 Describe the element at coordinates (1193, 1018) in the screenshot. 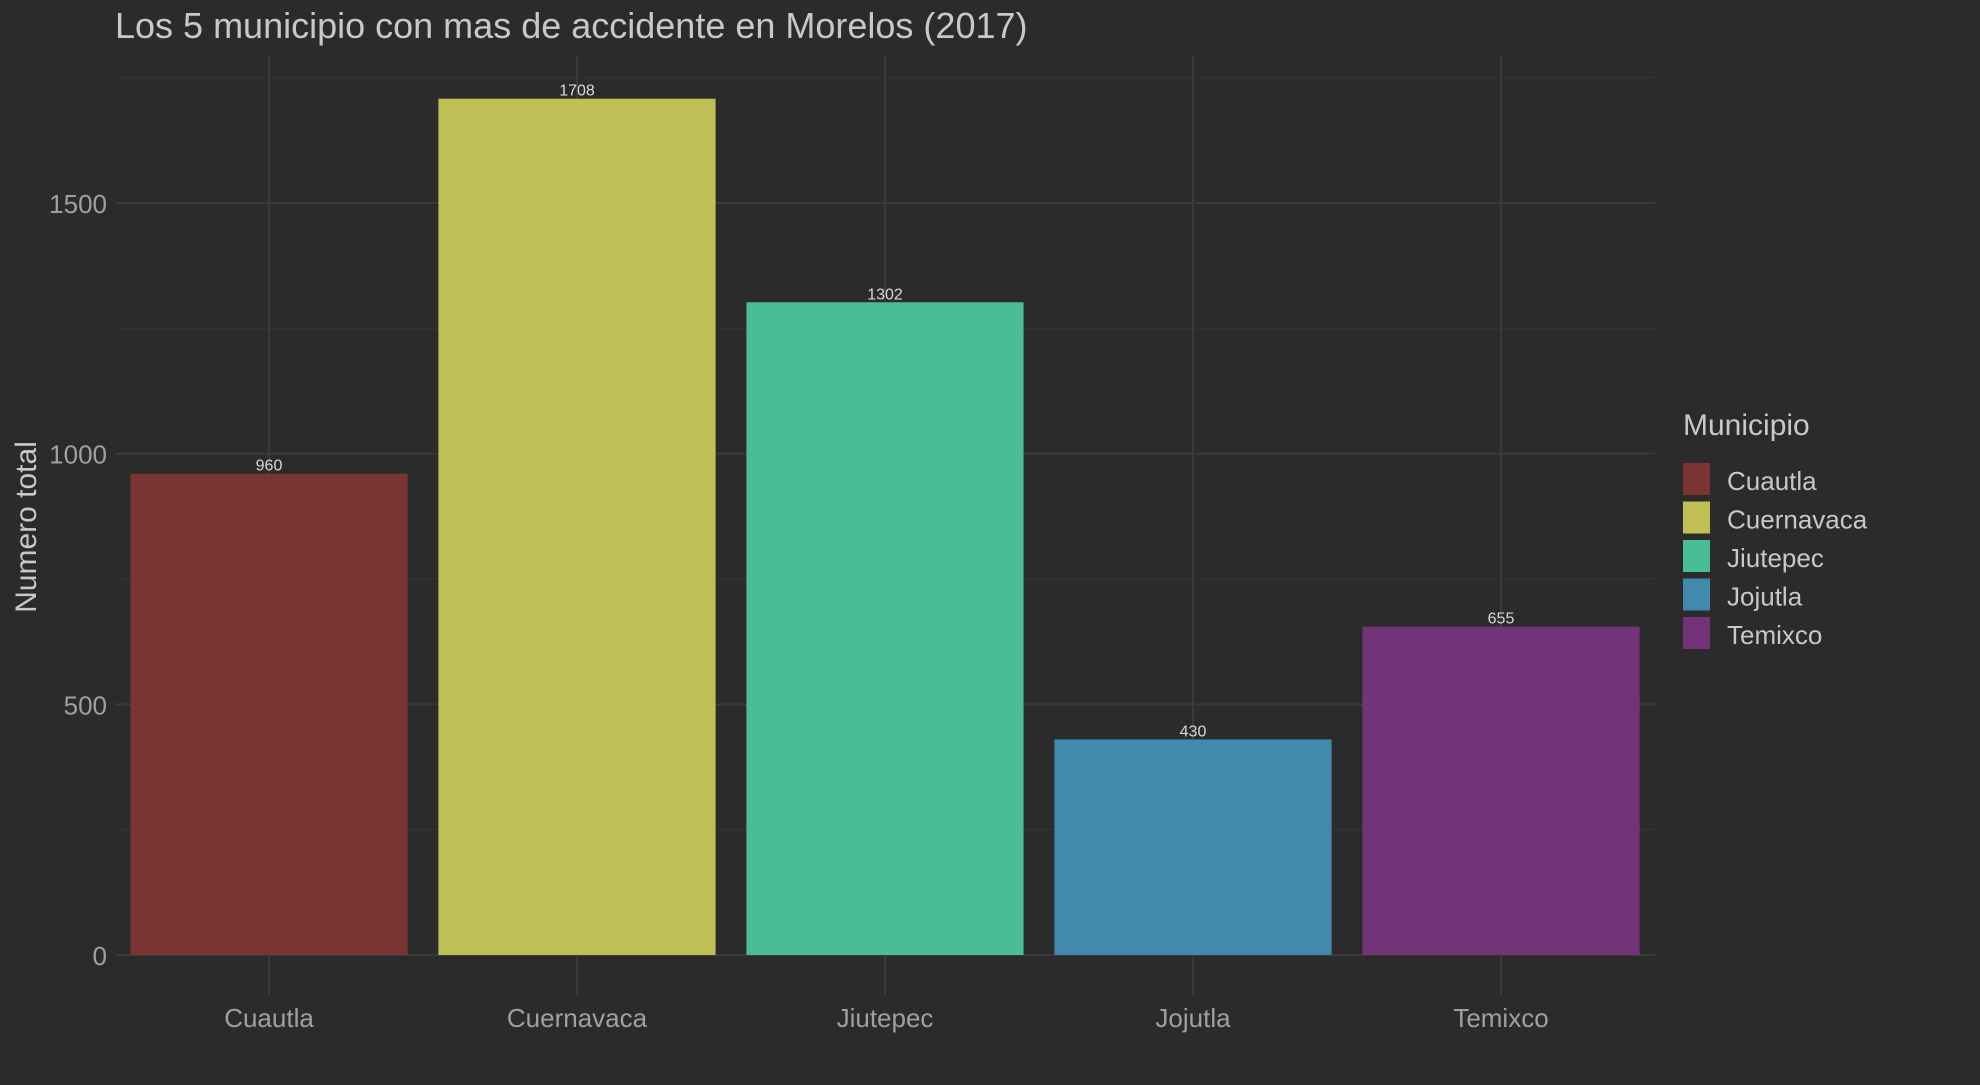

I see `x-tick-label: Jojutla` at that location.